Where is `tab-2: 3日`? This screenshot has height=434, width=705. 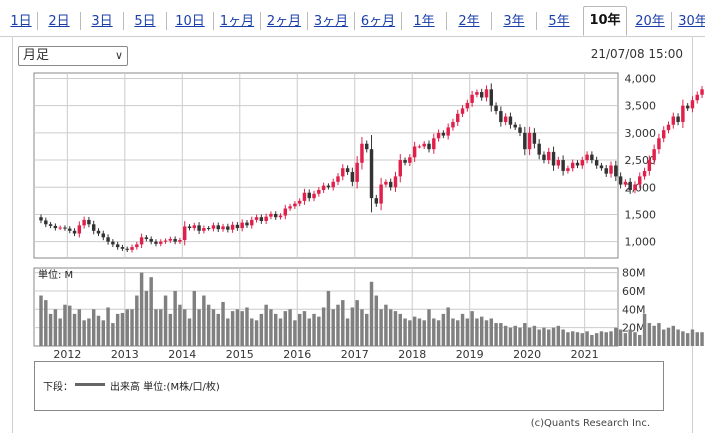
tab-2: 3日 is located at coordinates (102, 21).